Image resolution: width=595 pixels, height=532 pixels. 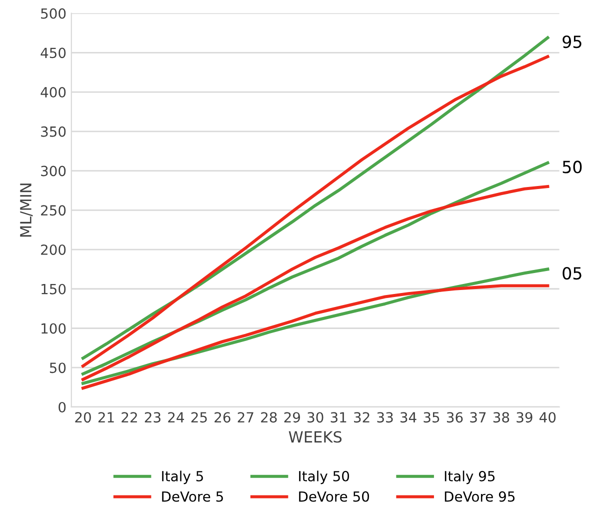 I want to click on text: 95, so click(x=572, y=41).